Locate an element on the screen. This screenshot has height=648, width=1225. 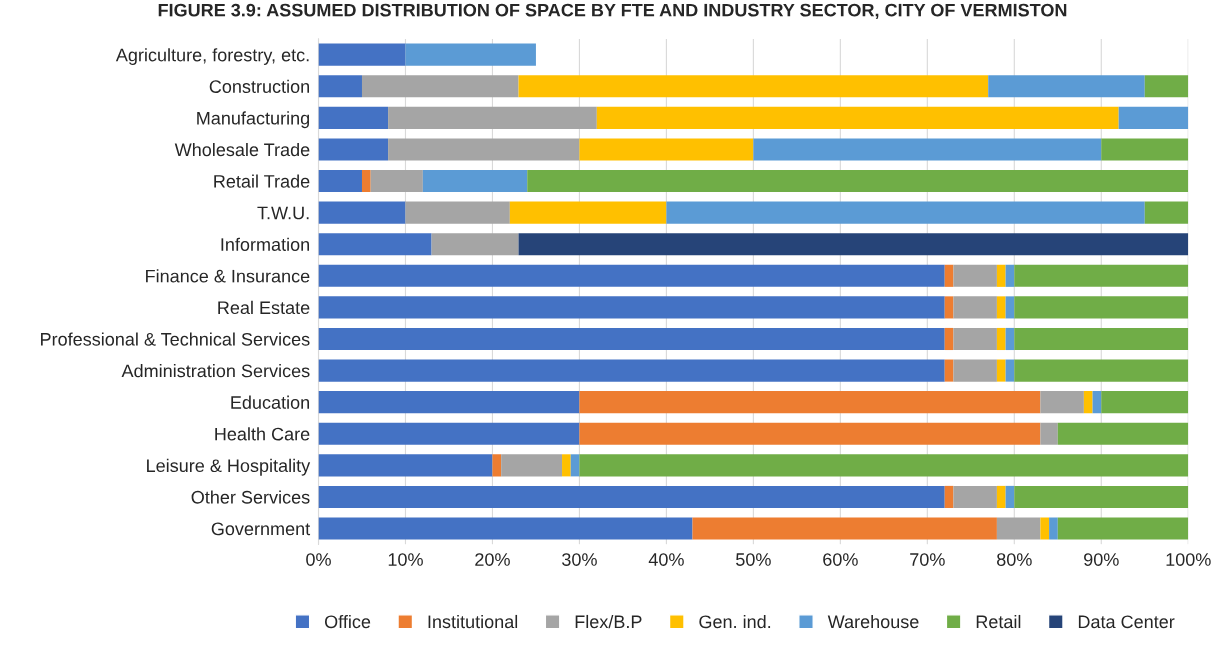
y-tick-label: Manufacturing is located at coordinates (253, 120).